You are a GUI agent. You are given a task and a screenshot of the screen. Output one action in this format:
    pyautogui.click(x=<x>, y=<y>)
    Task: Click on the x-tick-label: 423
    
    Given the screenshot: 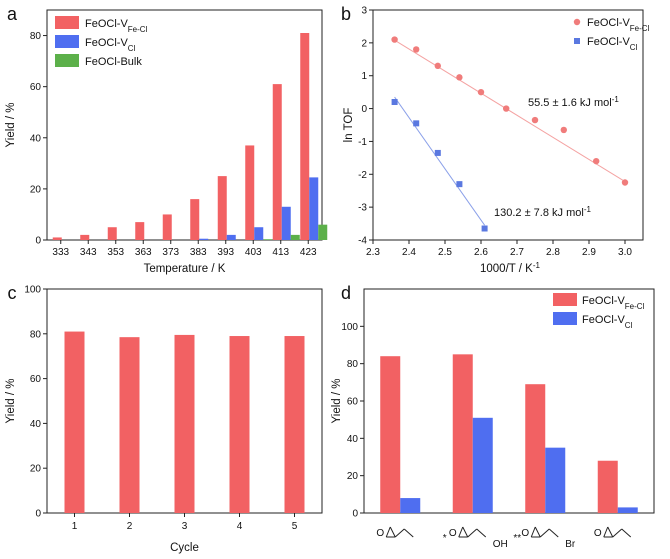 What is the action you would take?
    pyautogui.click(x=308, y=252)
    